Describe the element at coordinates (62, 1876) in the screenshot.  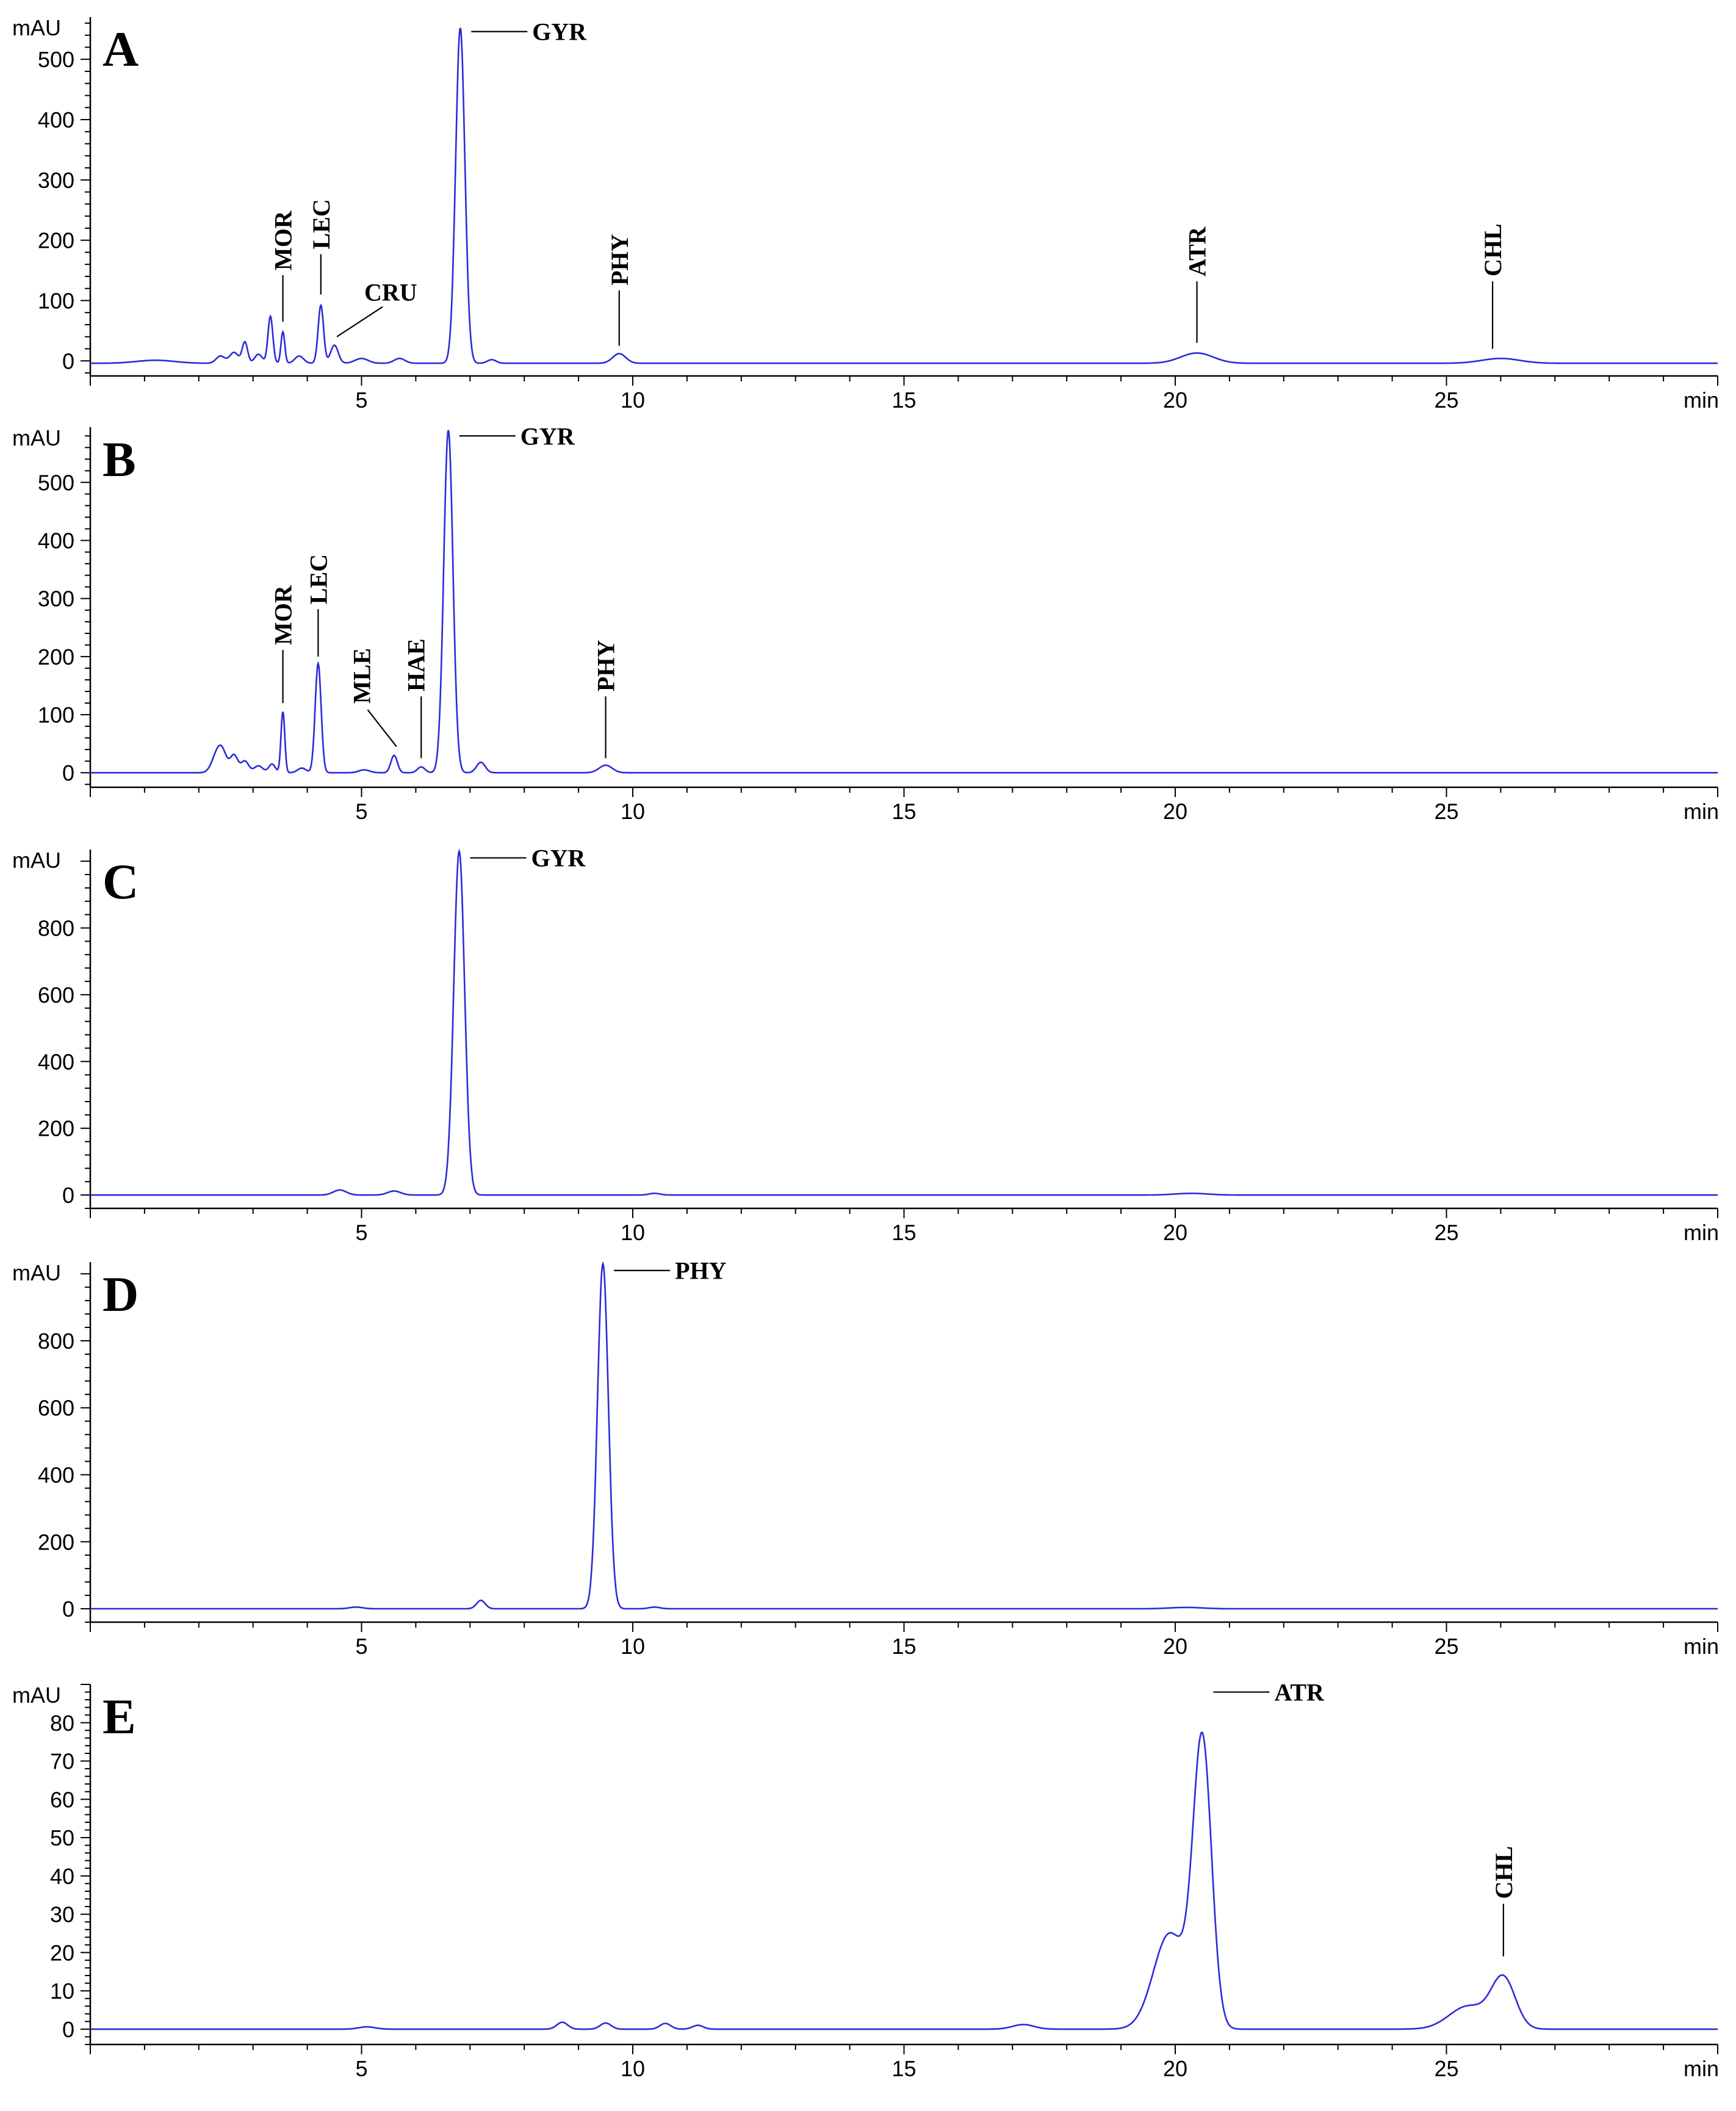
I see `y-tick-label: 40` at that location.